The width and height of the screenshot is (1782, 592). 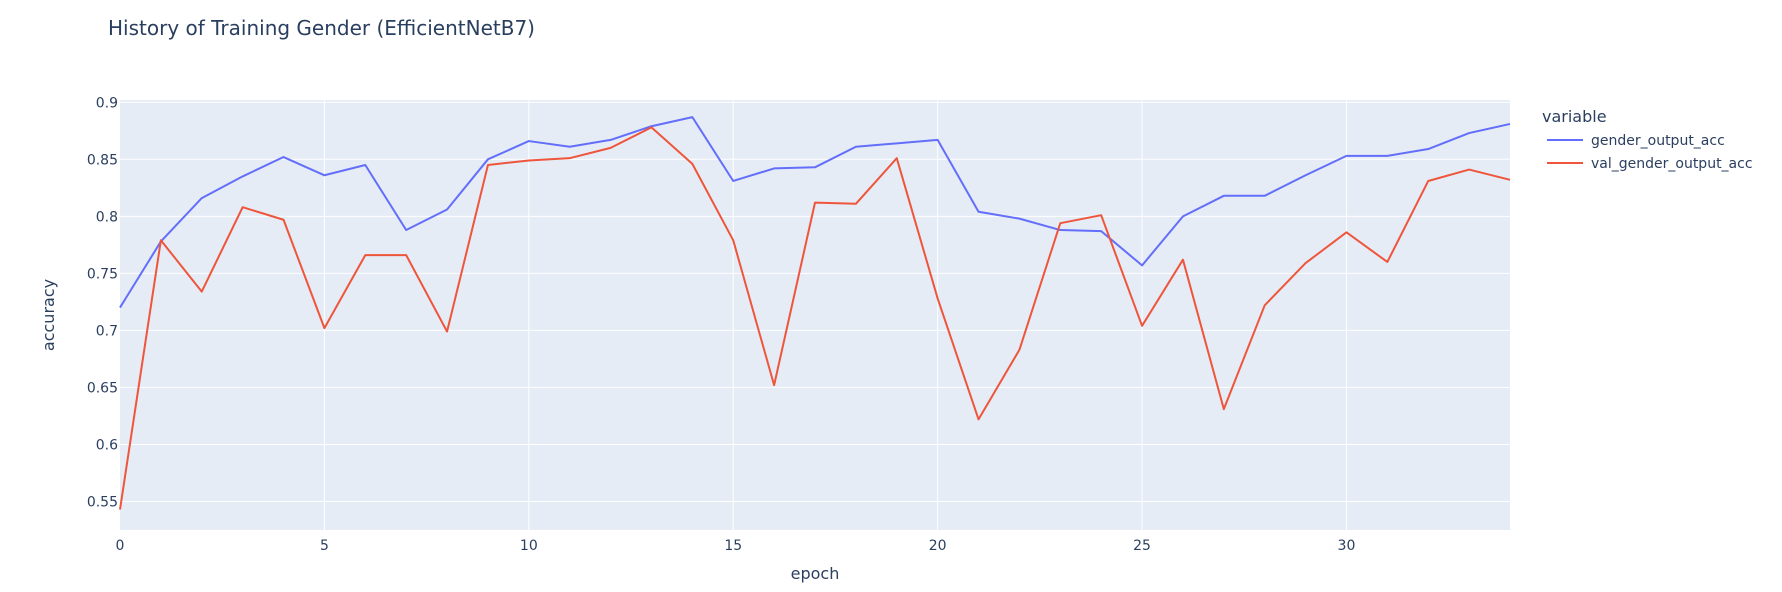 What do you see at coordinates (324, 546) in the screenshot?
I see `x-tick-label: 5` at bounding box center [324, 546].